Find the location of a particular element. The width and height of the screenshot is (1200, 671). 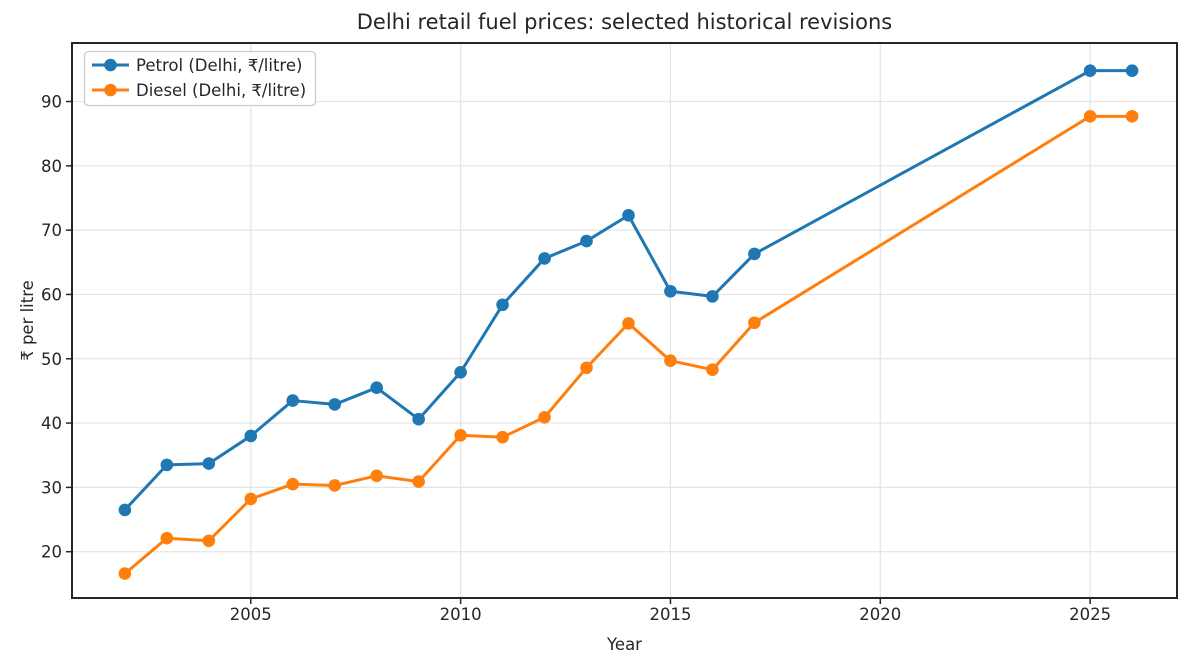

x-tick-label: 2015 is located at coordinates (670, 614).